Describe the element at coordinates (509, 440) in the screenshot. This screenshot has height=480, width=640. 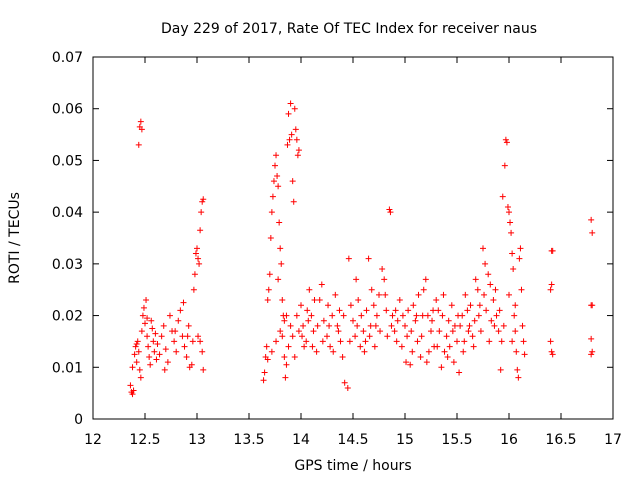
I see `x-tick-label: 16` at that location.